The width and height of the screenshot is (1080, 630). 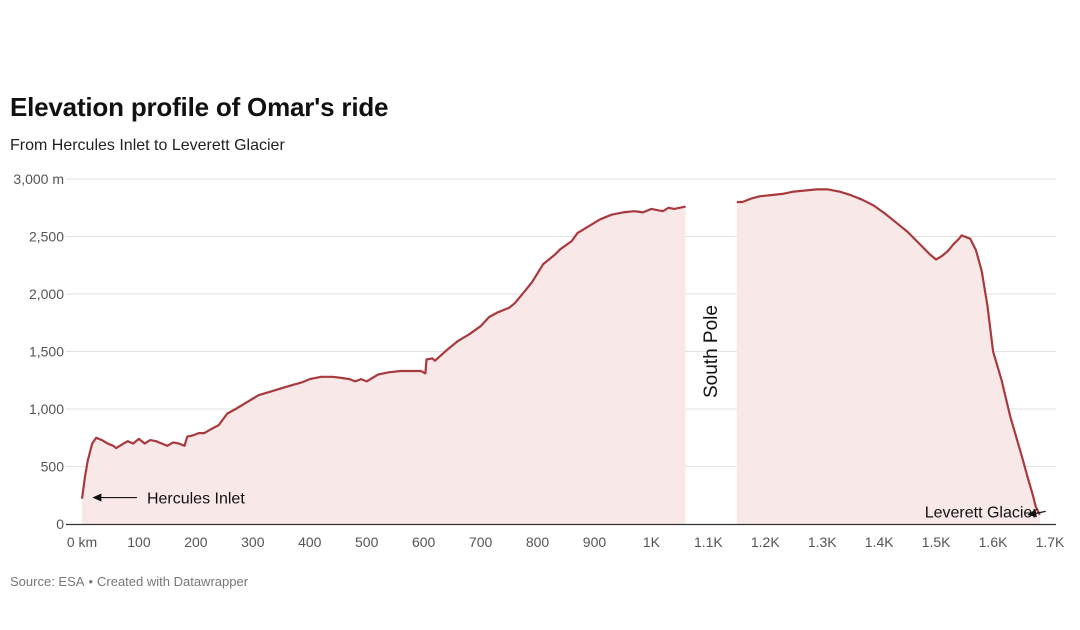 What do you see at coordinates (53, 467) in the screenshot?
I see `y-tick-label-1: 500` at bounding box center [53, 467].